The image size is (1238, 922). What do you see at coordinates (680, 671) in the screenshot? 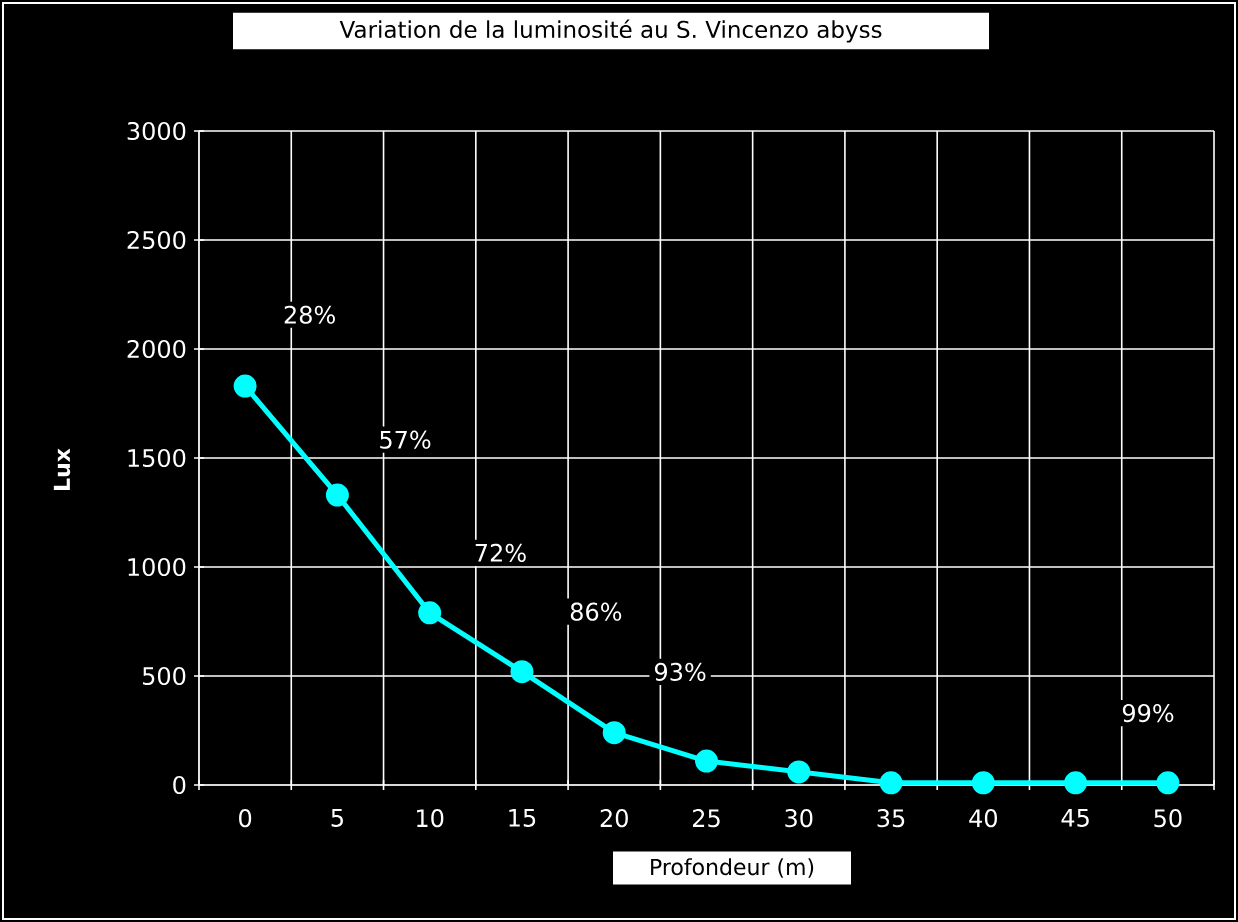
I see `annotation: 93%` at bounding box center [680, 671].